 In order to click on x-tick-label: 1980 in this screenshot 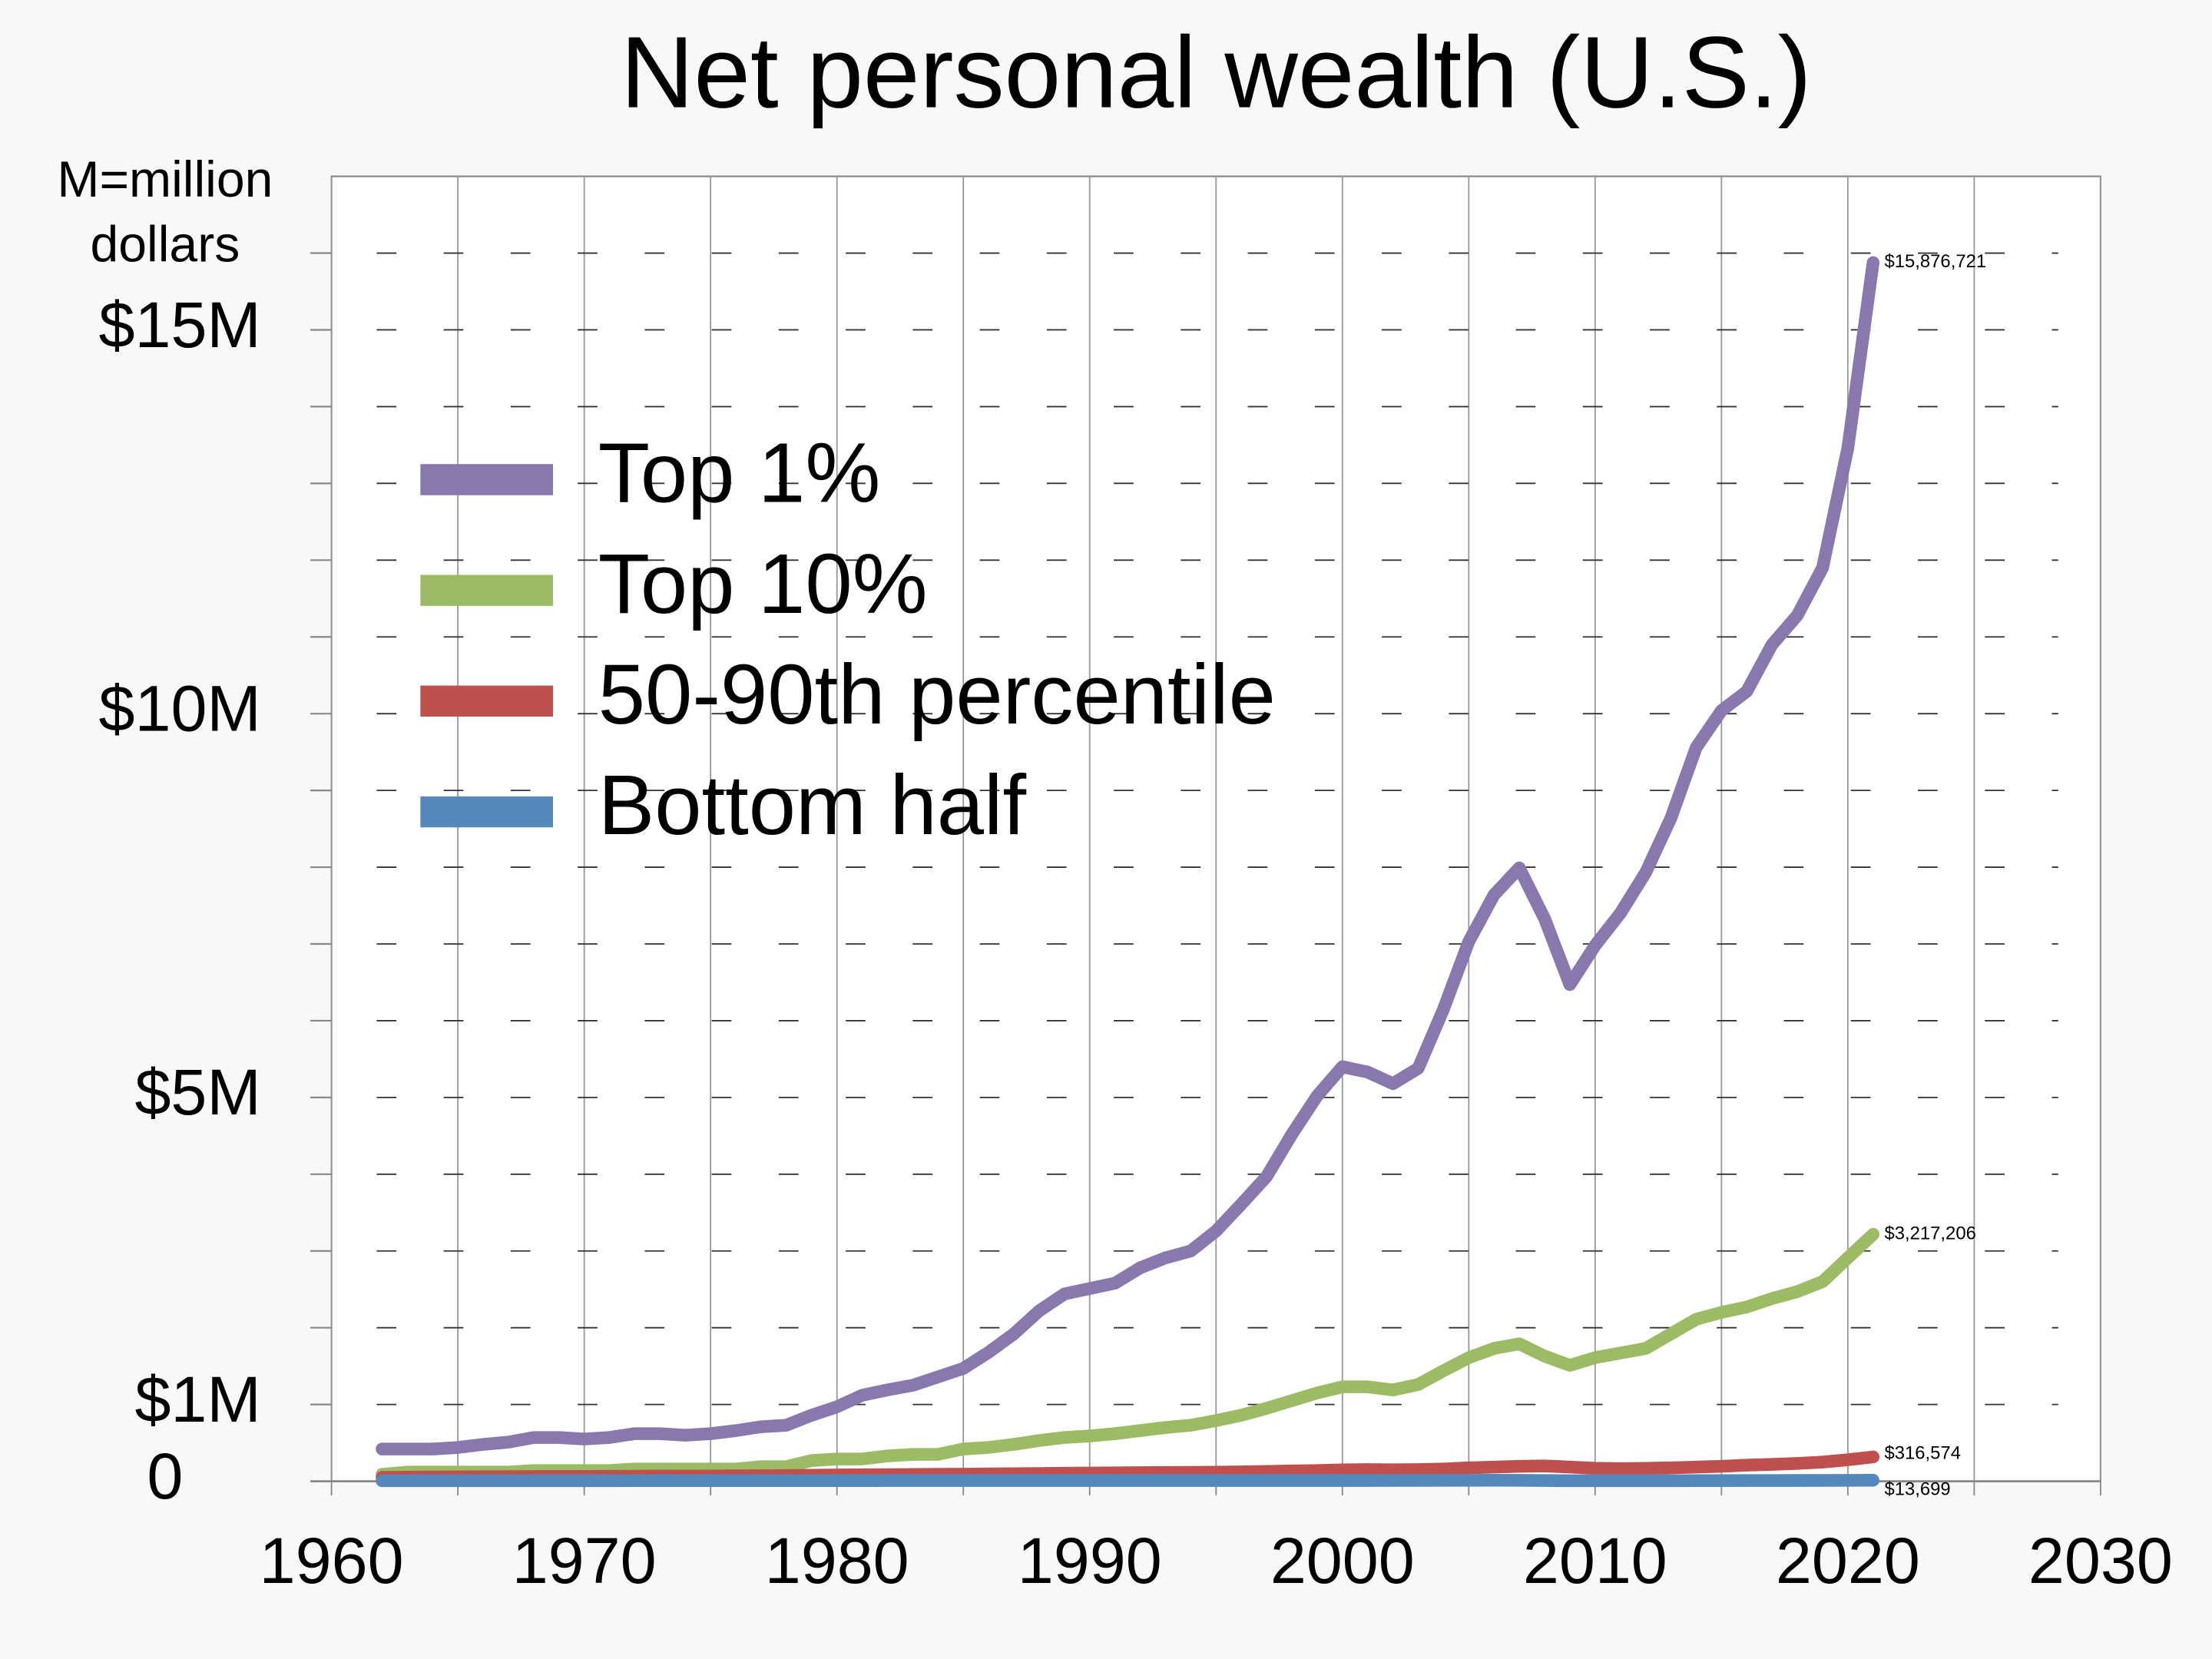, I will do `click(837, 1561)`.